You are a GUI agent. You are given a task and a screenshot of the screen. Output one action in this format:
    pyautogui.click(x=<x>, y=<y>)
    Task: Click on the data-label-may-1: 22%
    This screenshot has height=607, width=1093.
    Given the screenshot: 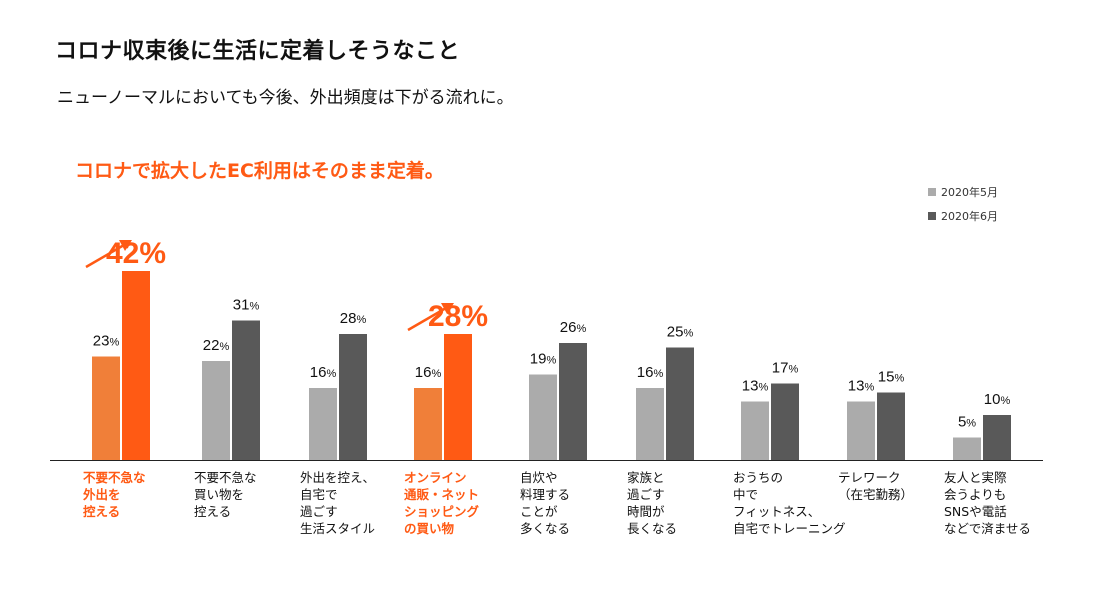 What is the action you would take?
    pyautogui.click(x=216, y=345)
    